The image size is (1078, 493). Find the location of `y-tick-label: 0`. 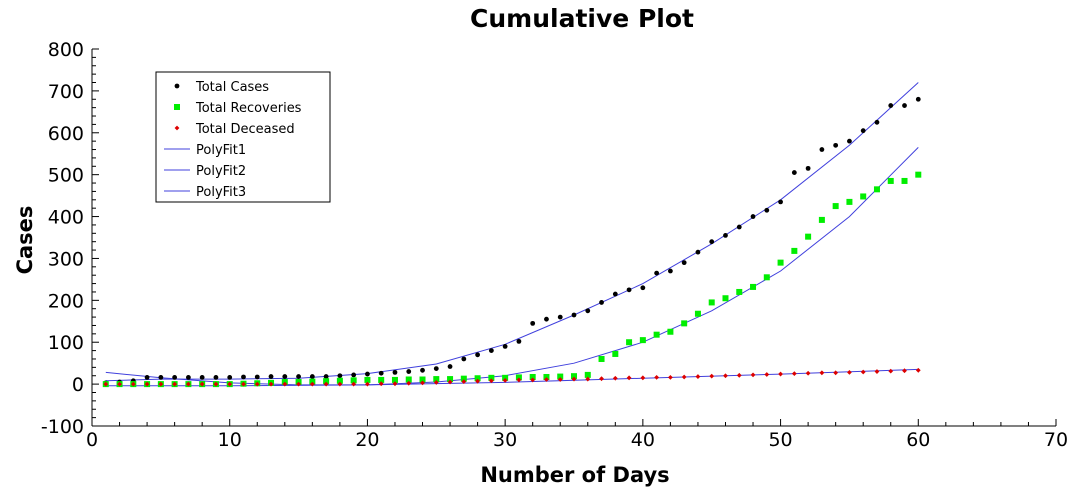

y-tick-label: 0 is located at coordinates (78, 385).